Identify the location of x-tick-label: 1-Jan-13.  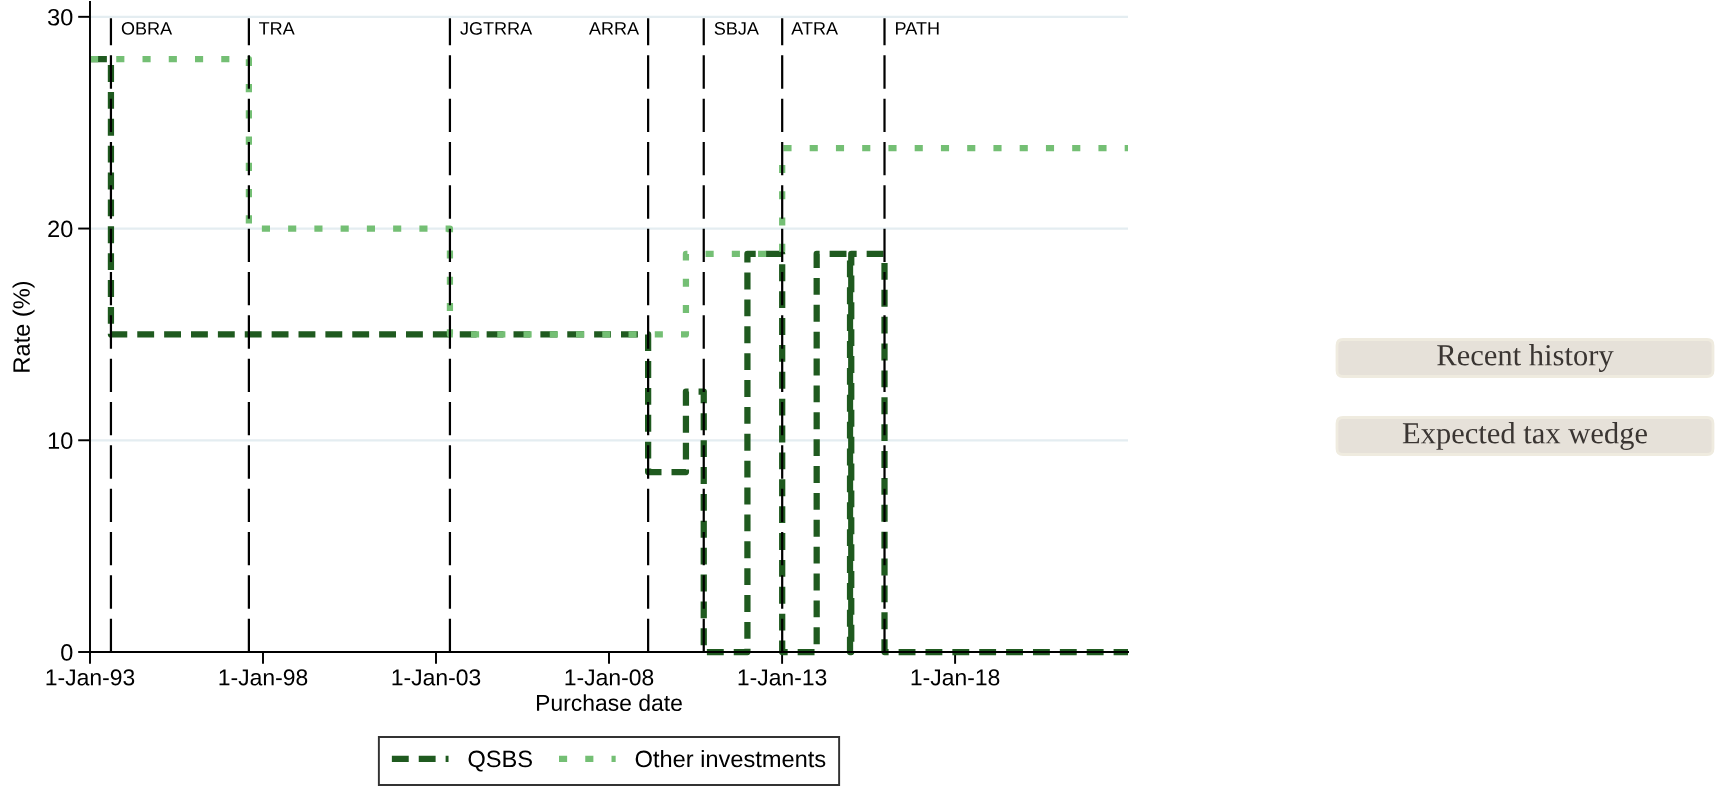
(782, 677).